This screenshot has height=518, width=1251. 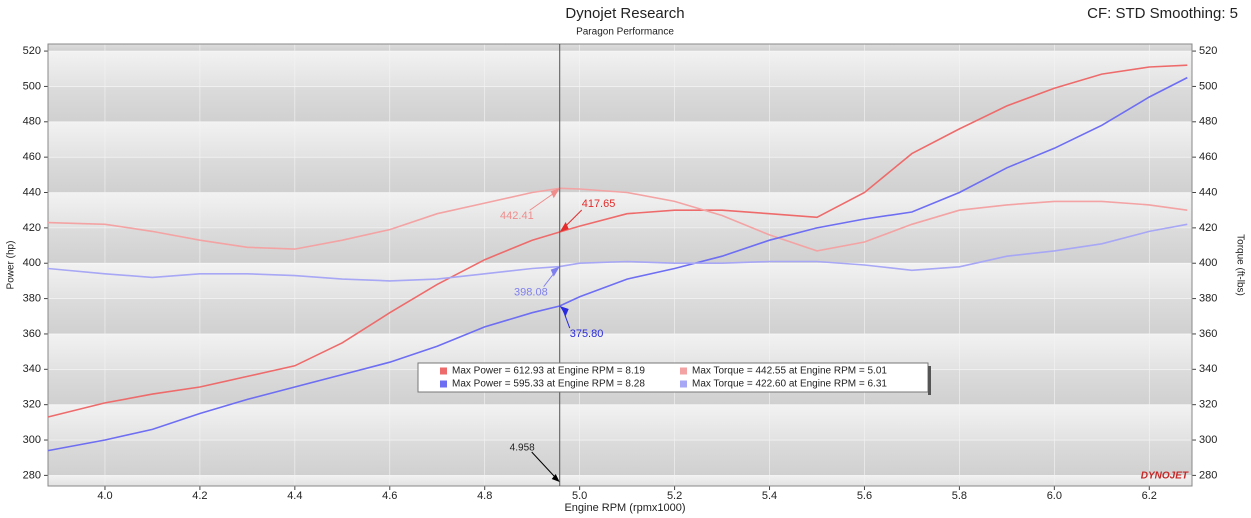 What do you see at coordinates (32, 298) in the screenshot?
I see `y-tick-label: 380` at bounding box center [32, 298].